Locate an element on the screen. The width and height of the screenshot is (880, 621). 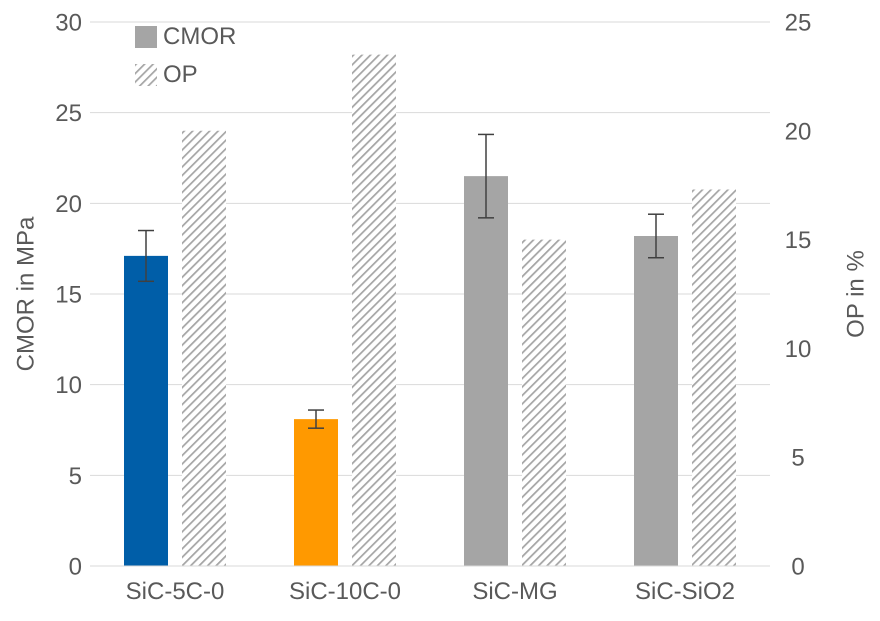
y-tick-label: 25 is located at coordinates (68, 114).